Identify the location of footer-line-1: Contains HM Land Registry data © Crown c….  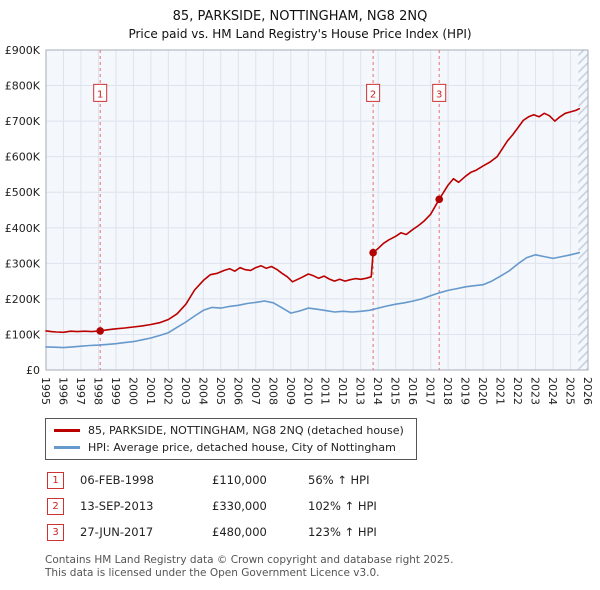
(249, 559).